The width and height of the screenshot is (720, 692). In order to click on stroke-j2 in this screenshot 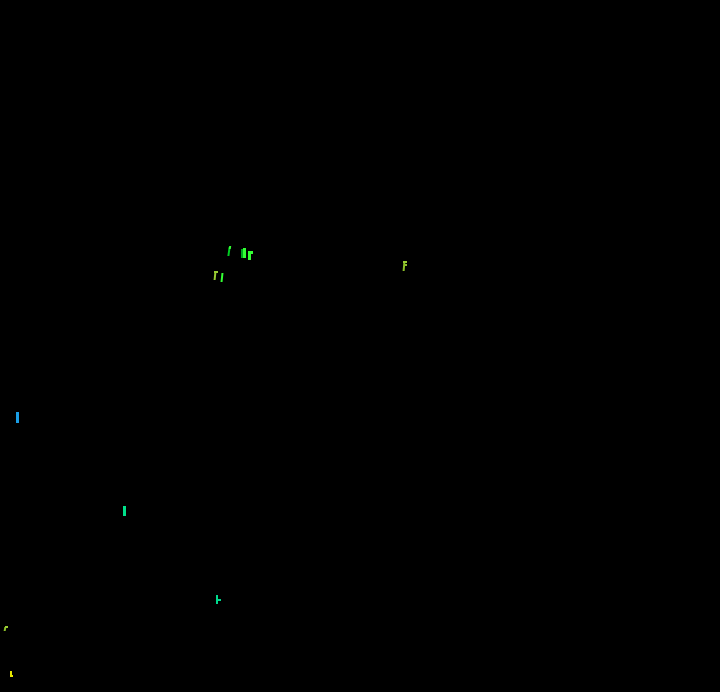, I will do `click(6, 627)`.